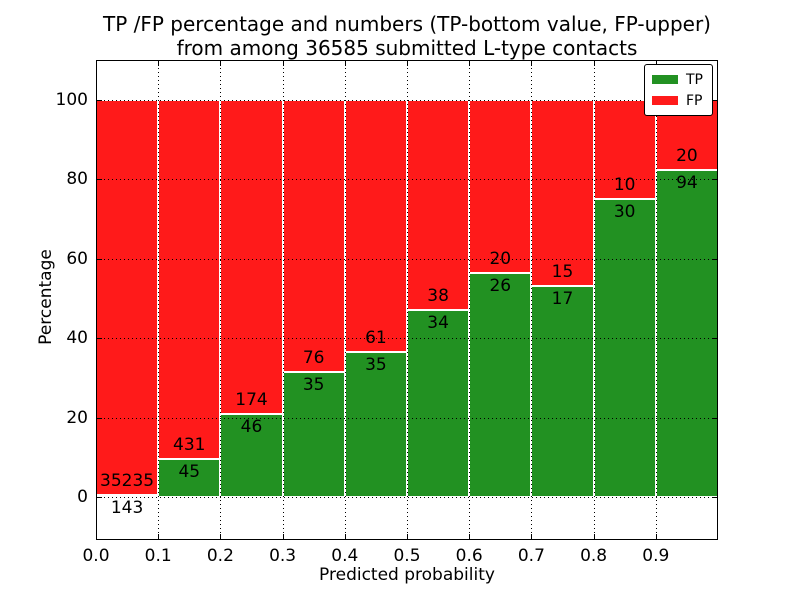  What do you see at coordinates (694, 79) in the screenshot?
I see `legend-label-tp: TP` at bounding box center [694, 79].